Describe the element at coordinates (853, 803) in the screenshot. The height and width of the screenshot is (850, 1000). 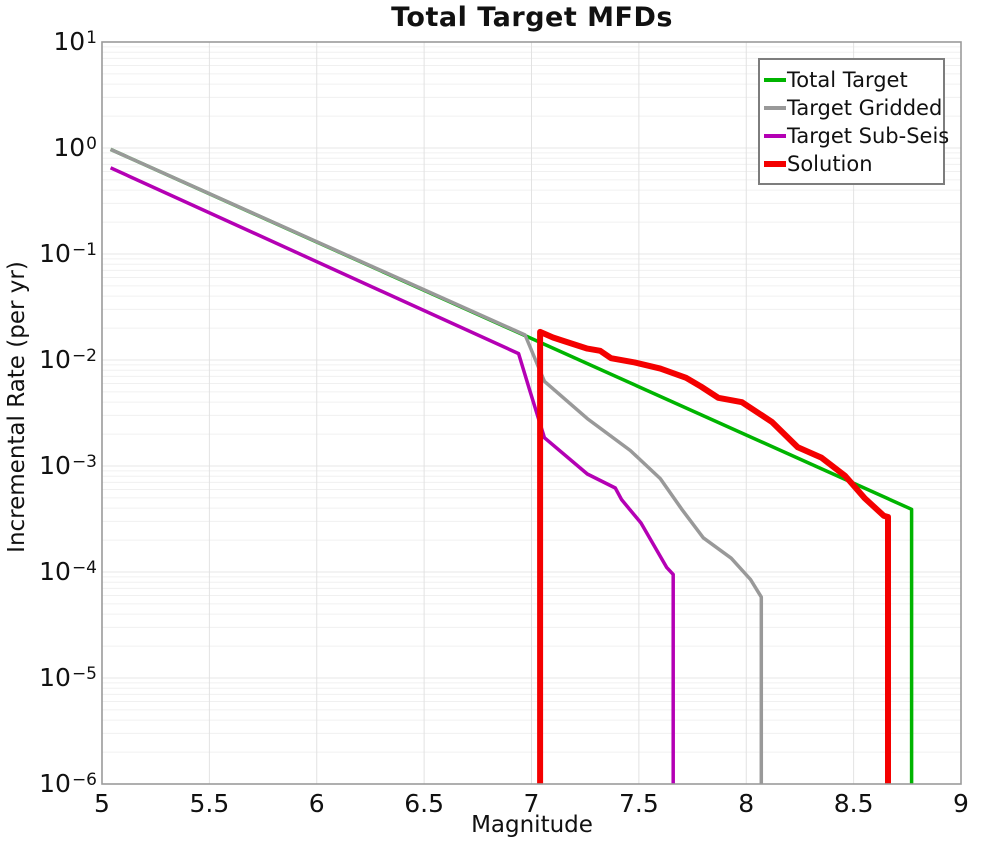
I see `x-tick-label: 8.5` at that location.